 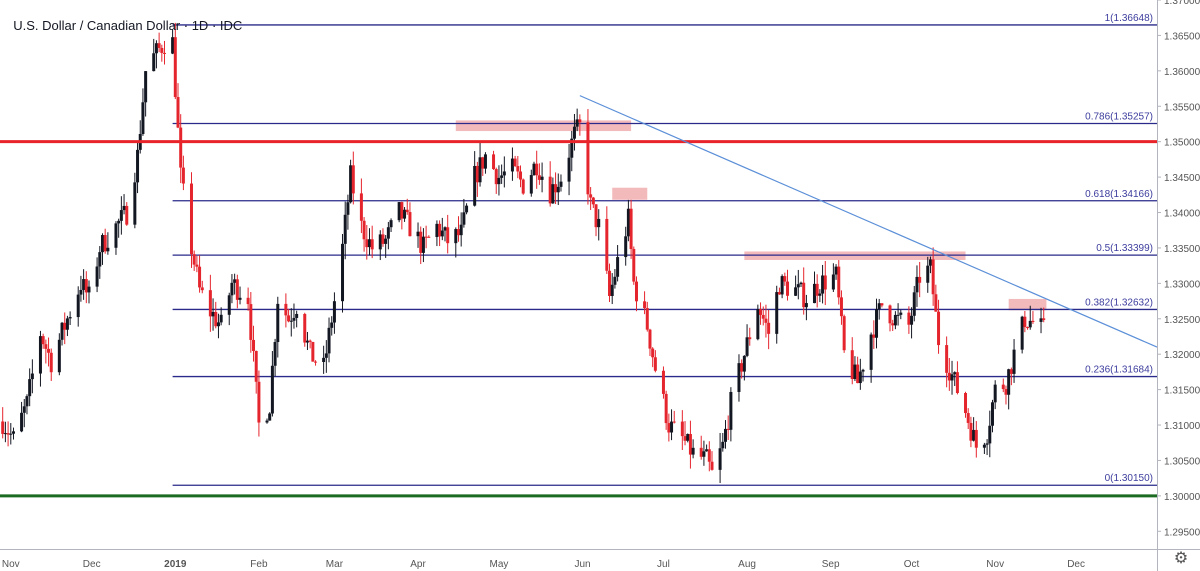 What do you see at coordinates (335, 564) in the screenshot?
I see `x-tick-label: Mar` at bounding box center [335, 564].